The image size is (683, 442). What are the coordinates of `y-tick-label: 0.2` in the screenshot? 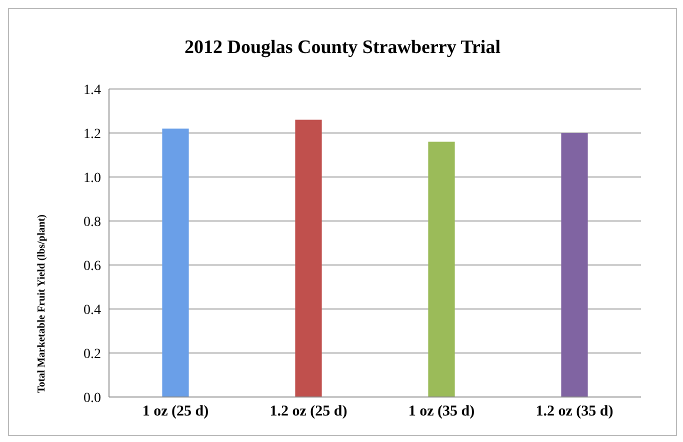 It's located at (92, 354).